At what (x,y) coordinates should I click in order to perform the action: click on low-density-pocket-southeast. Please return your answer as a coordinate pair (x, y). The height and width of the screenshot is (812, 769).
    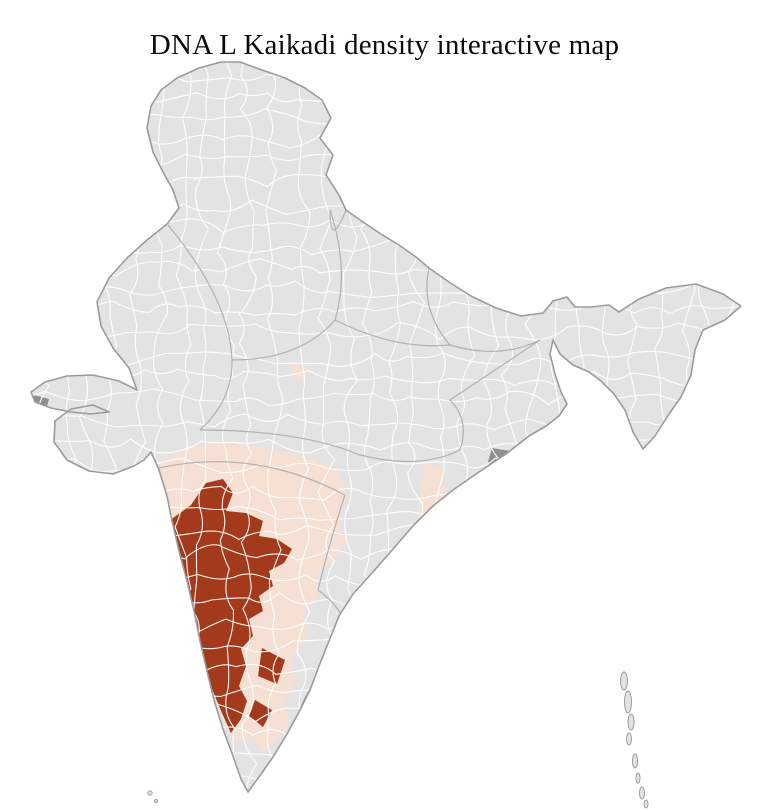
    Looking at the image, I should click on (461, 543).